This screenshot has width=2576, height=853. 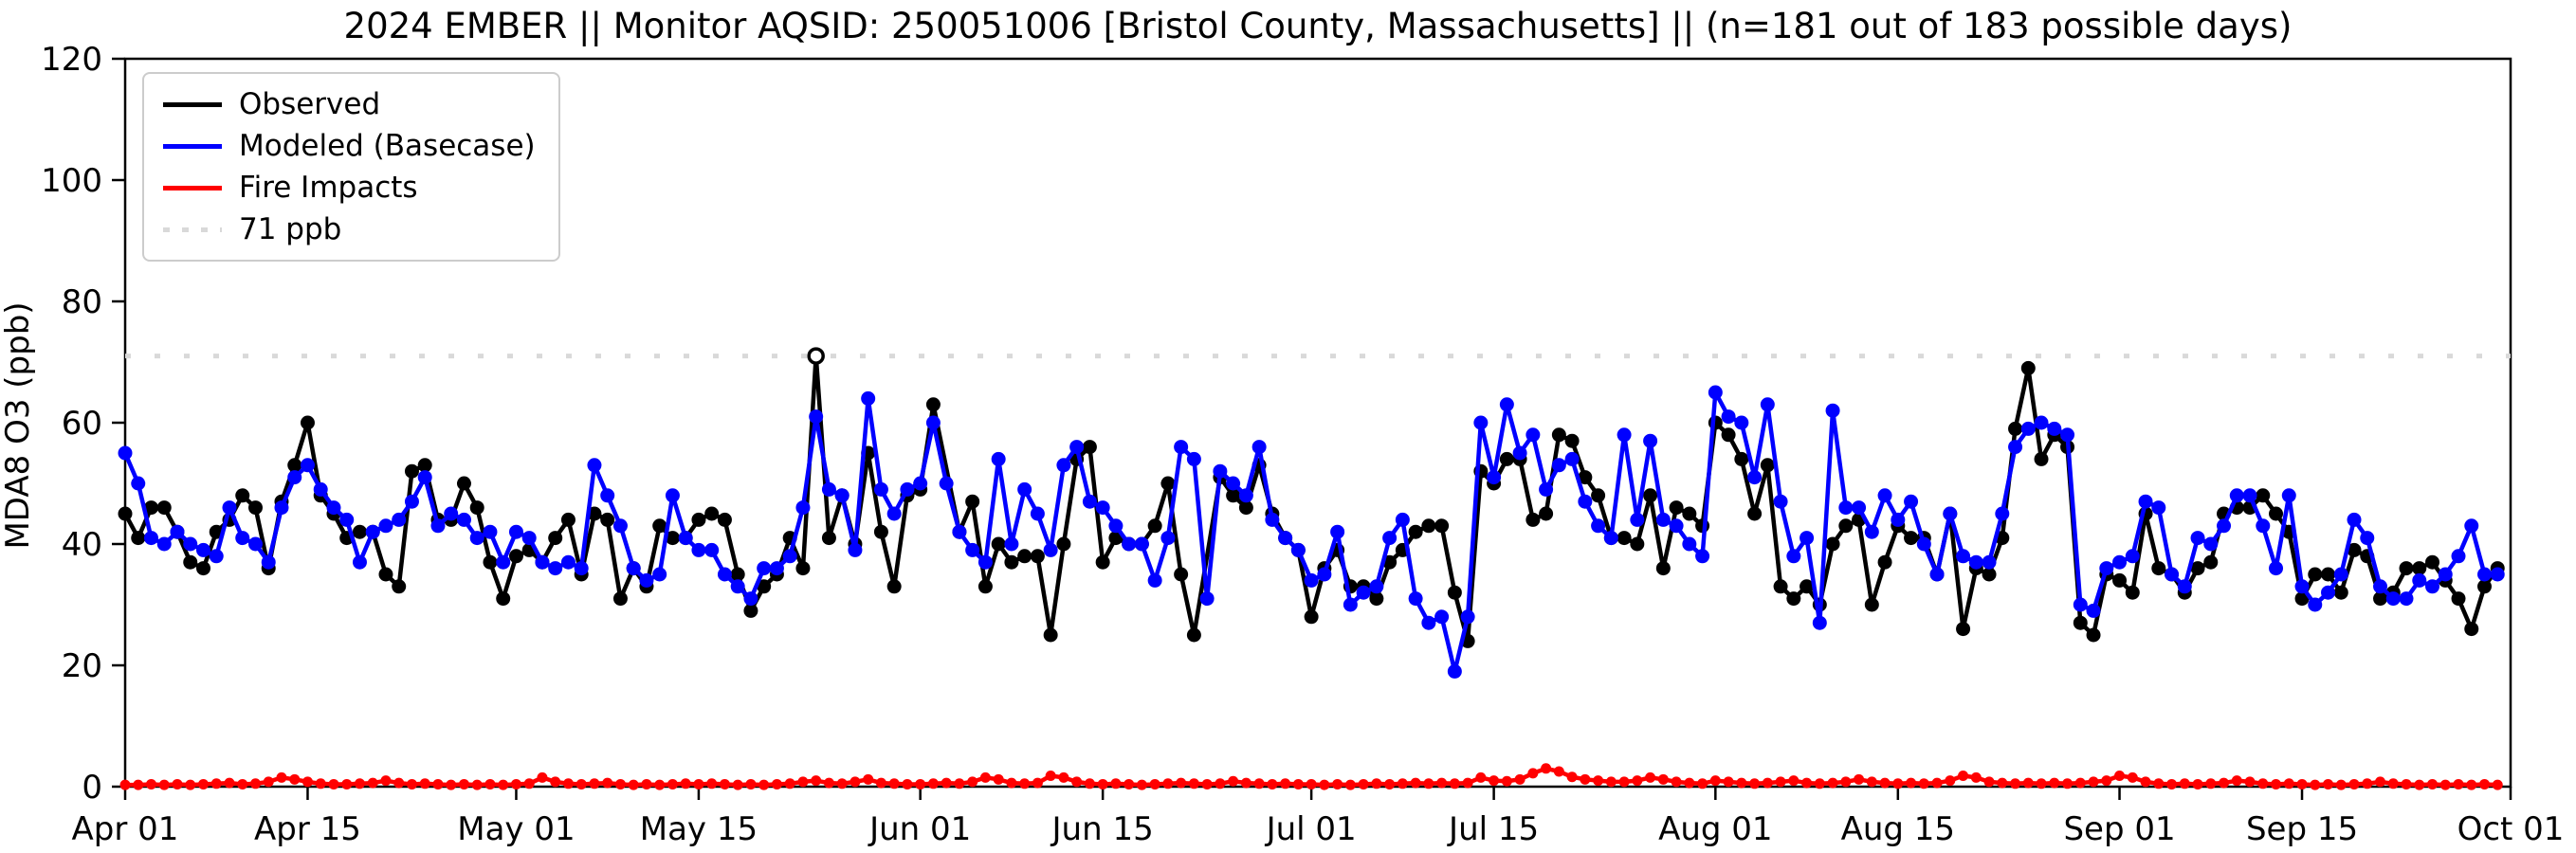 I want to click on x-tick-label: Jun 15, so click(x=1102, y=829).